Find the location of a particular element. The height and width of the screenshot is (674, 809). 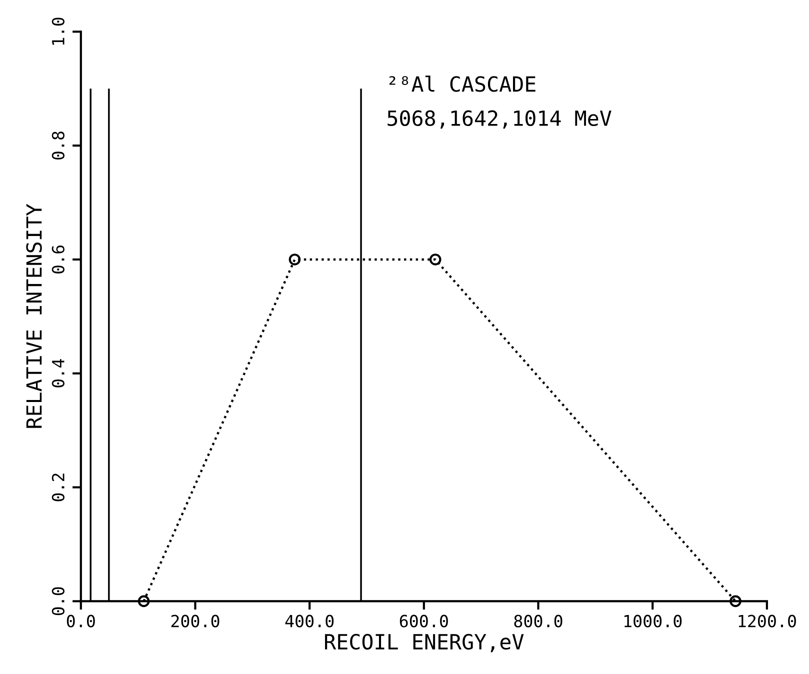

x-tick-label: 200.0 is located at coordinates (195, 621).